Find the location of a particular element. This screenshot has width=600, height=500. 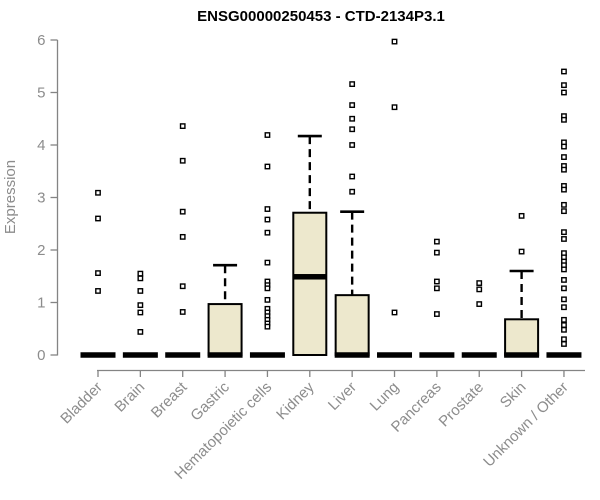

y-tick-label: 2 is located at coordinates (41, 250).